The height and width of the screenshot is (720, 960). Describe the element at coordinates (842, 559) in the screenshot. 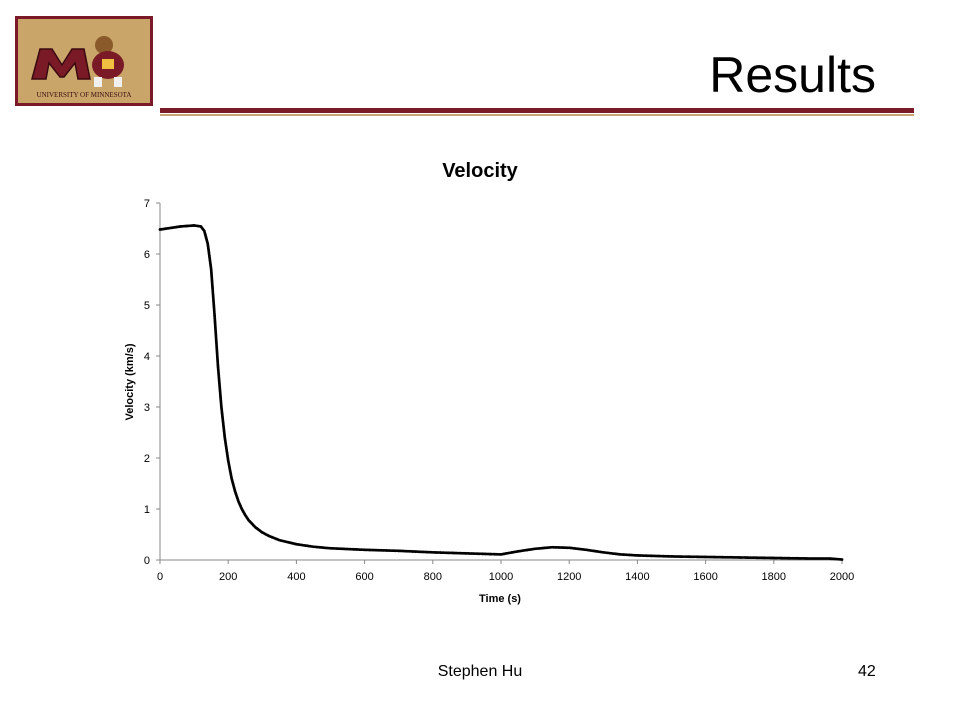

I see `data-point` at that location.